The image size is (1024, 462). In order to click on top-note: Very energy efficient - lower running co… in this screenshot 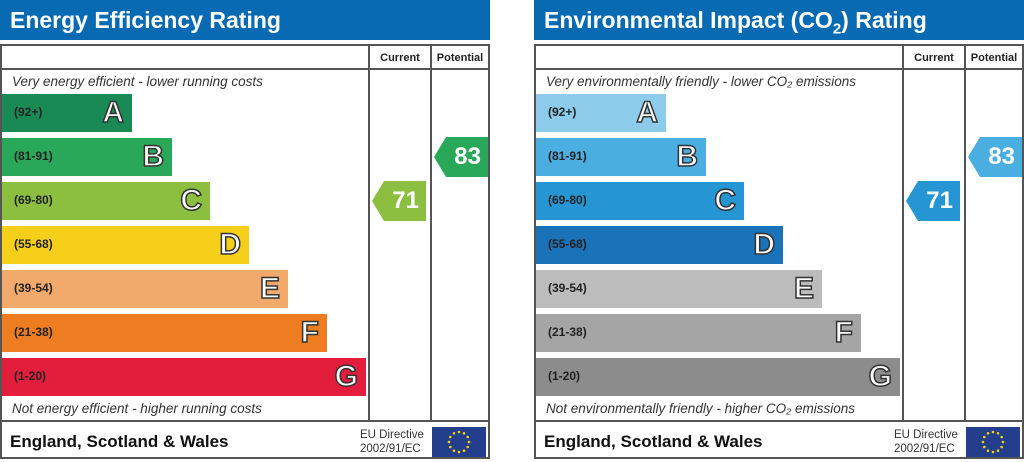, I will do `click(137, 81)`.